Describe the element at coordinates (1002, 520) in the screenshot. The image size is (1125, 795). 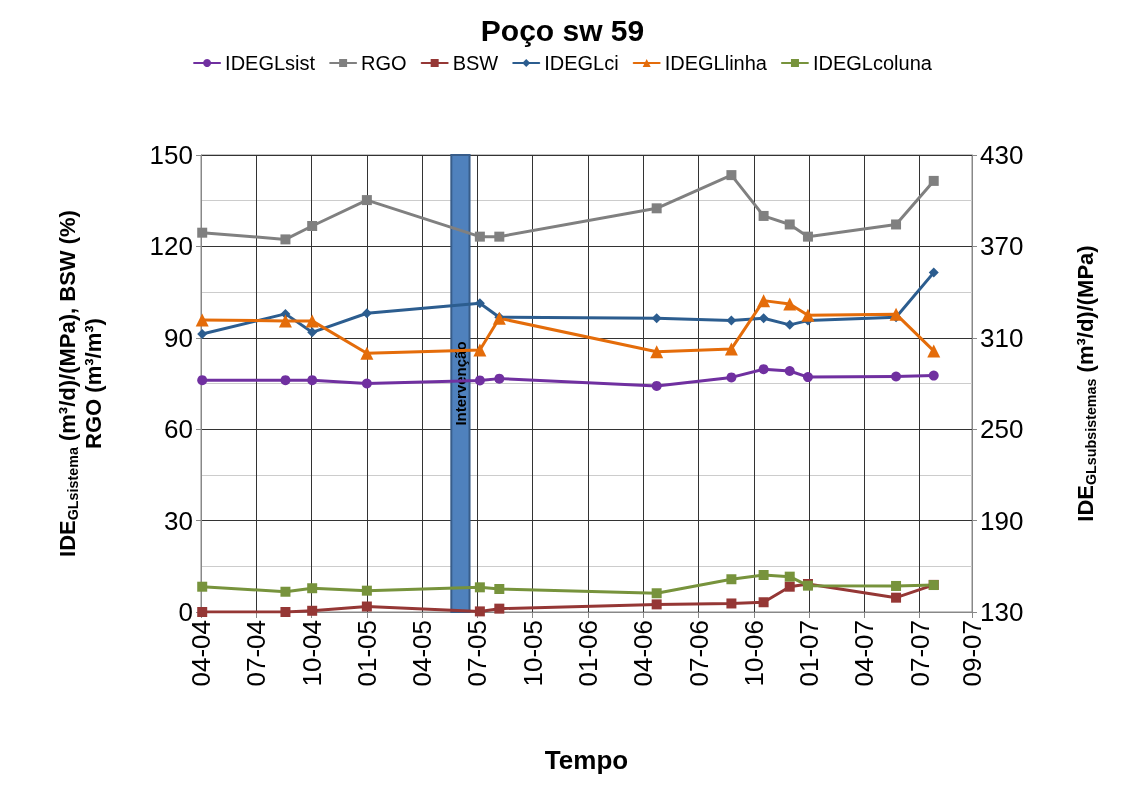
I see `y2-tick-label: 190` at that location.